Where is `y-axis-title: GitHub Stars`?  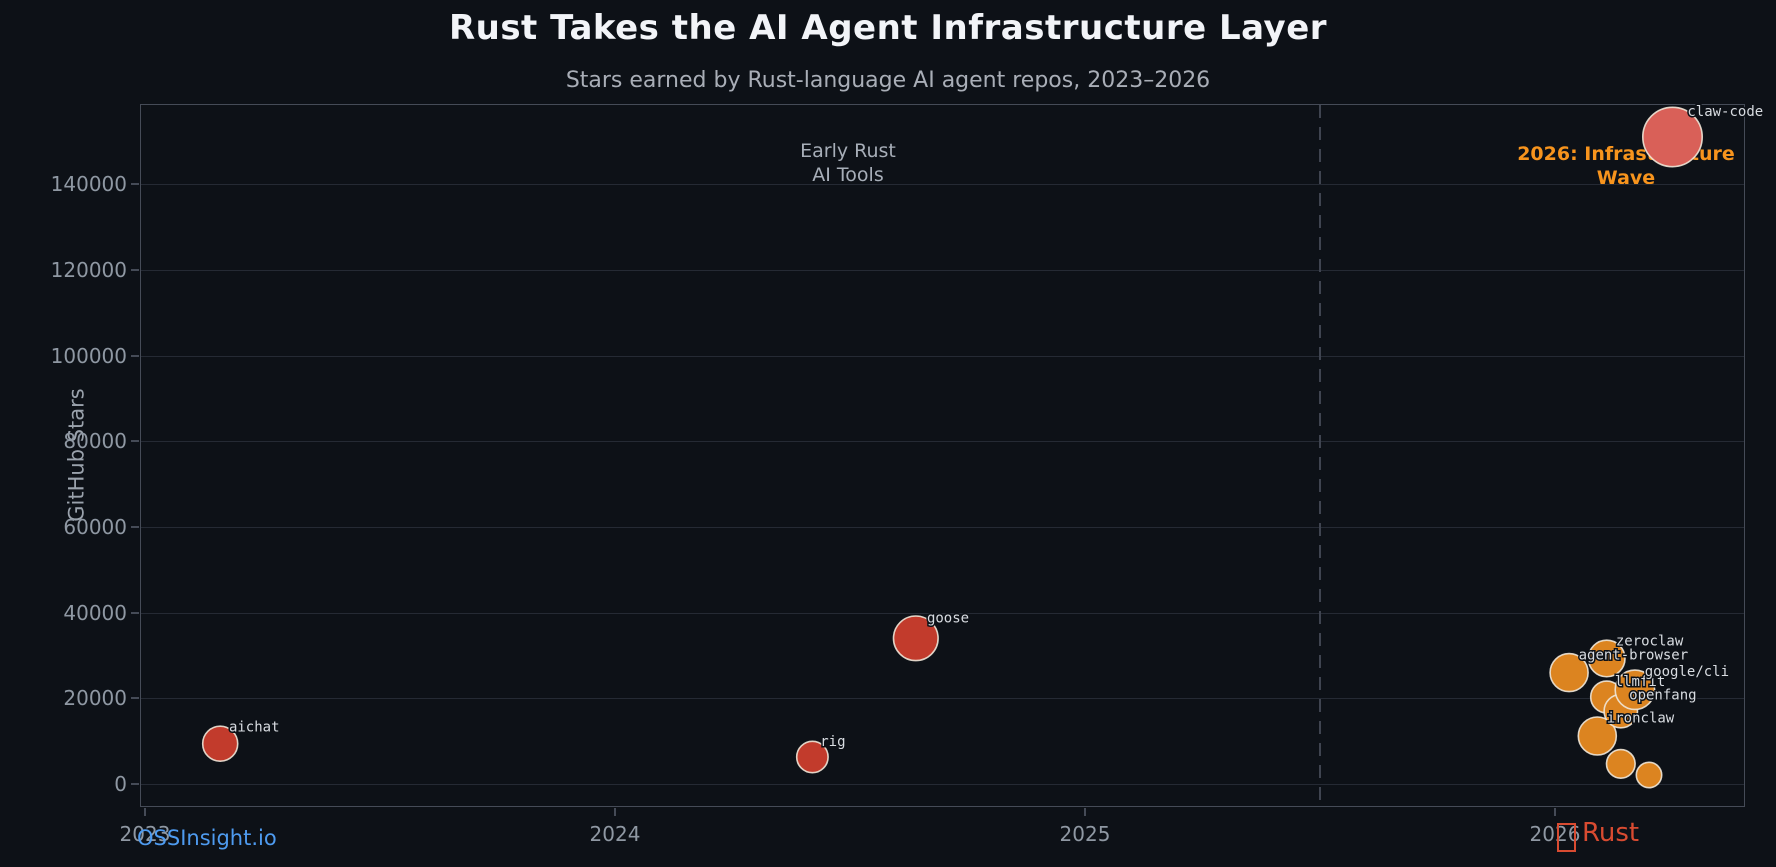
y-axis-title: GitHub Stars is located at coordinates (76, 455).